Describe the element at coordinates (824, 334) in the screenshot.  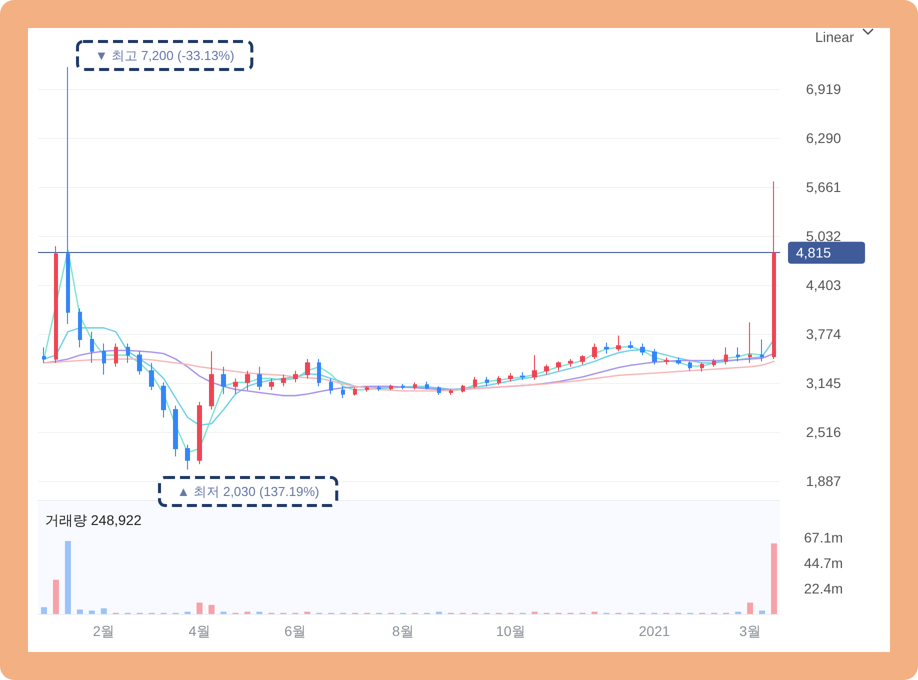
I see `y-tick-label: 3,774` at that location.